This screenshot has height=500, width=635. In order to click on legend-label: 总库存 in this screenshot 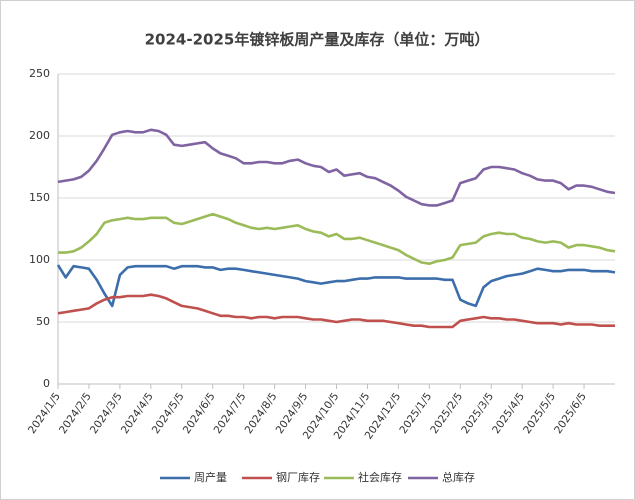, I will do `click(458, 477)`.